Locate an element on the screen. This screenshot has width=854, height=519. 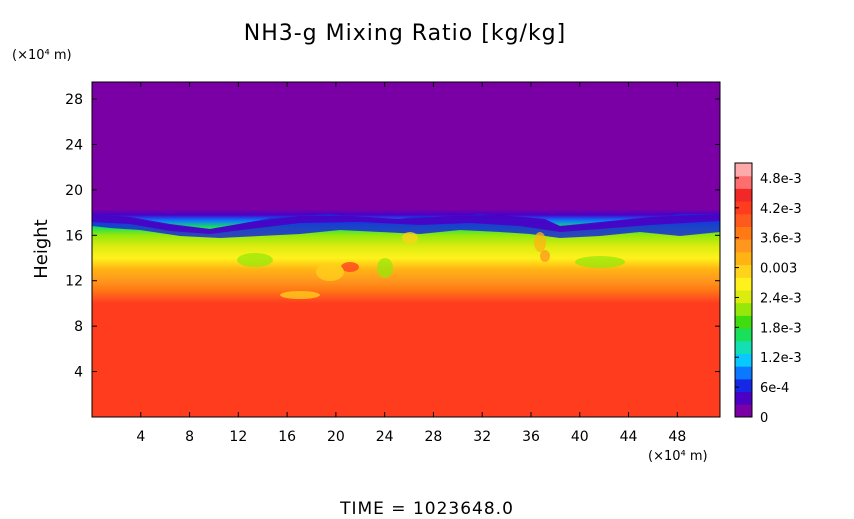
y-tick-label: 4 is located at coordinates (78, 373).